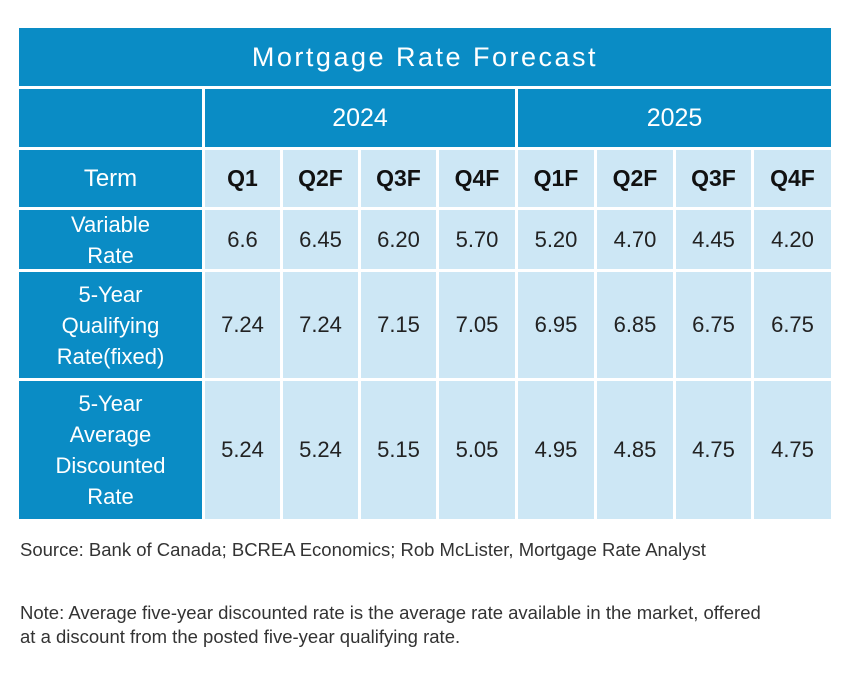 The width and height of the screenshot is (851, 688). Describe the element at coordinates (110, 178) in the screenshot. I see `term-header: Term` at that location.